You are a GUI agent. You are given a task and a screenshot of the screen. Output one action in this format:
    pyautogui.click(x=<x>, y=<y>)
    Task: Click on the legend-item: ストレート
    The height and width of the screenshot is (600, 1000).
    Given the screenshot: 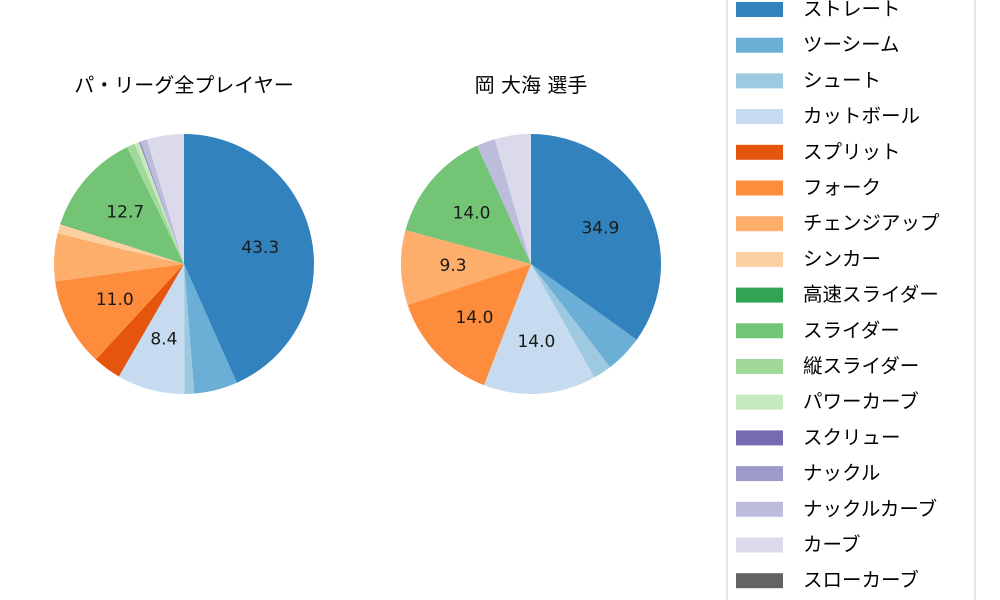 What is the action you would take?
    pyautogui.click(x=818, y=10)
    